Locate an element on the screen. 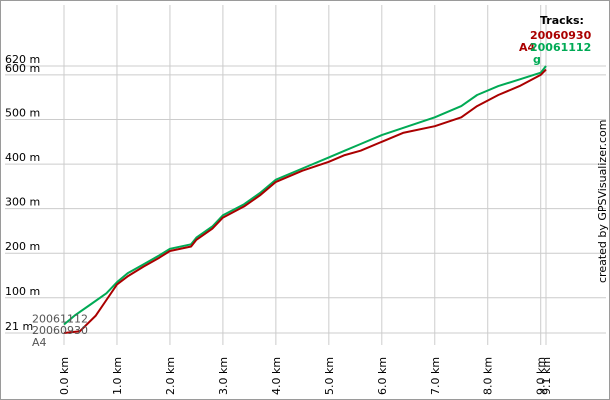 Image resolution: width=610 pixels, height=400 pixels. y-tick-label: 400 m is located at coordinates (22, 157).